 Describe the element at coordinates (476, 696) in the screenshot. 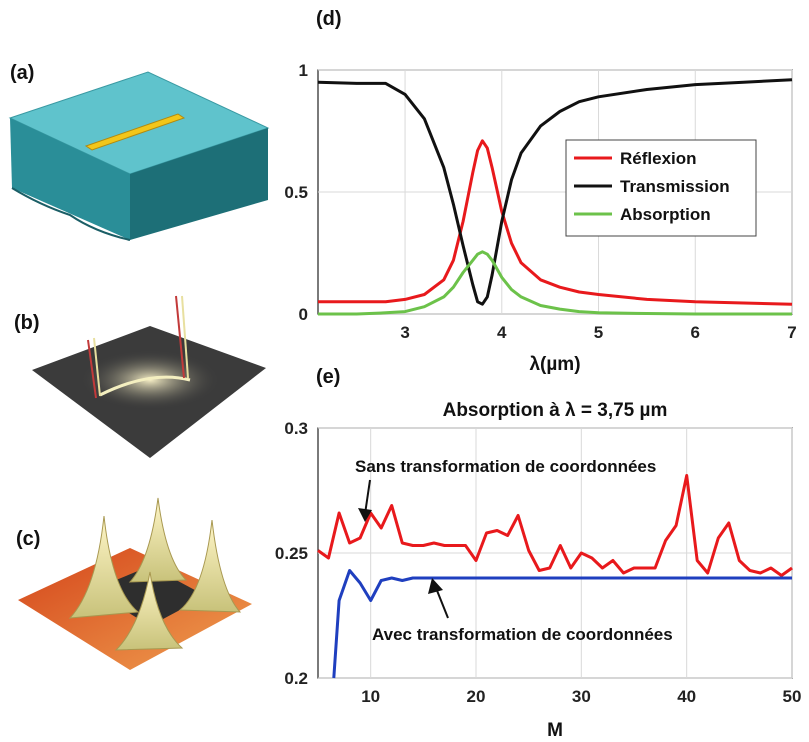

I see `e-xtick-label: 20` at that location.